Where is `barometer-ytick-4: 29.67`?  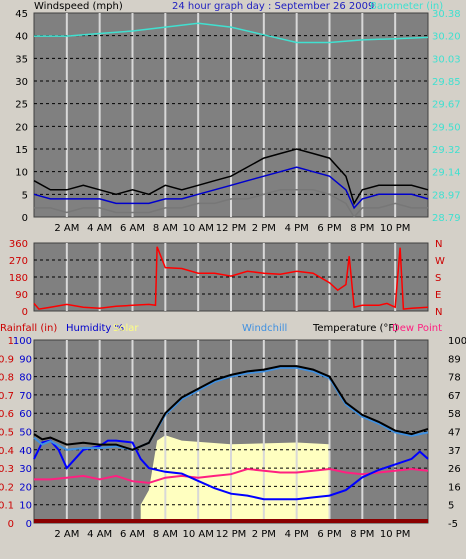
barometer-ytick-4: 29.67 is located at coordinates (446, 105).